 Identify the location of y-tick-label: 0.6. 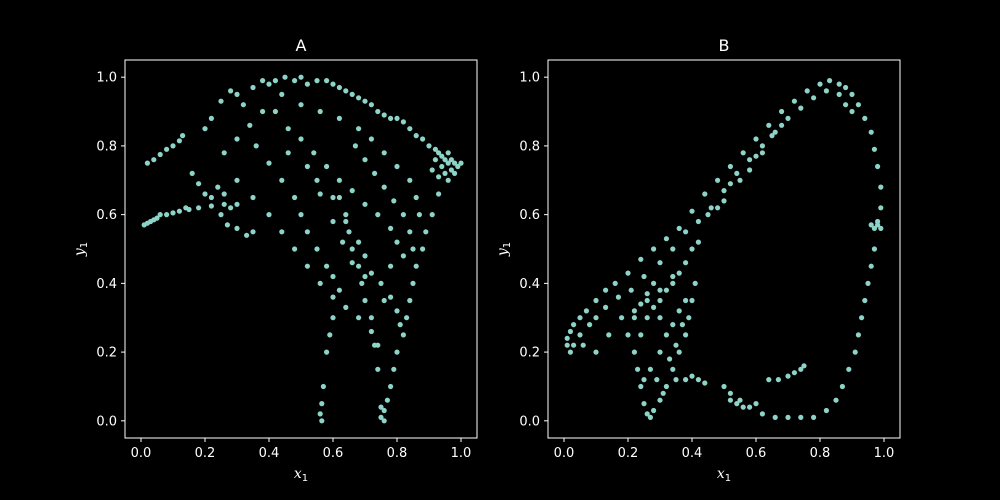
(106, 215).